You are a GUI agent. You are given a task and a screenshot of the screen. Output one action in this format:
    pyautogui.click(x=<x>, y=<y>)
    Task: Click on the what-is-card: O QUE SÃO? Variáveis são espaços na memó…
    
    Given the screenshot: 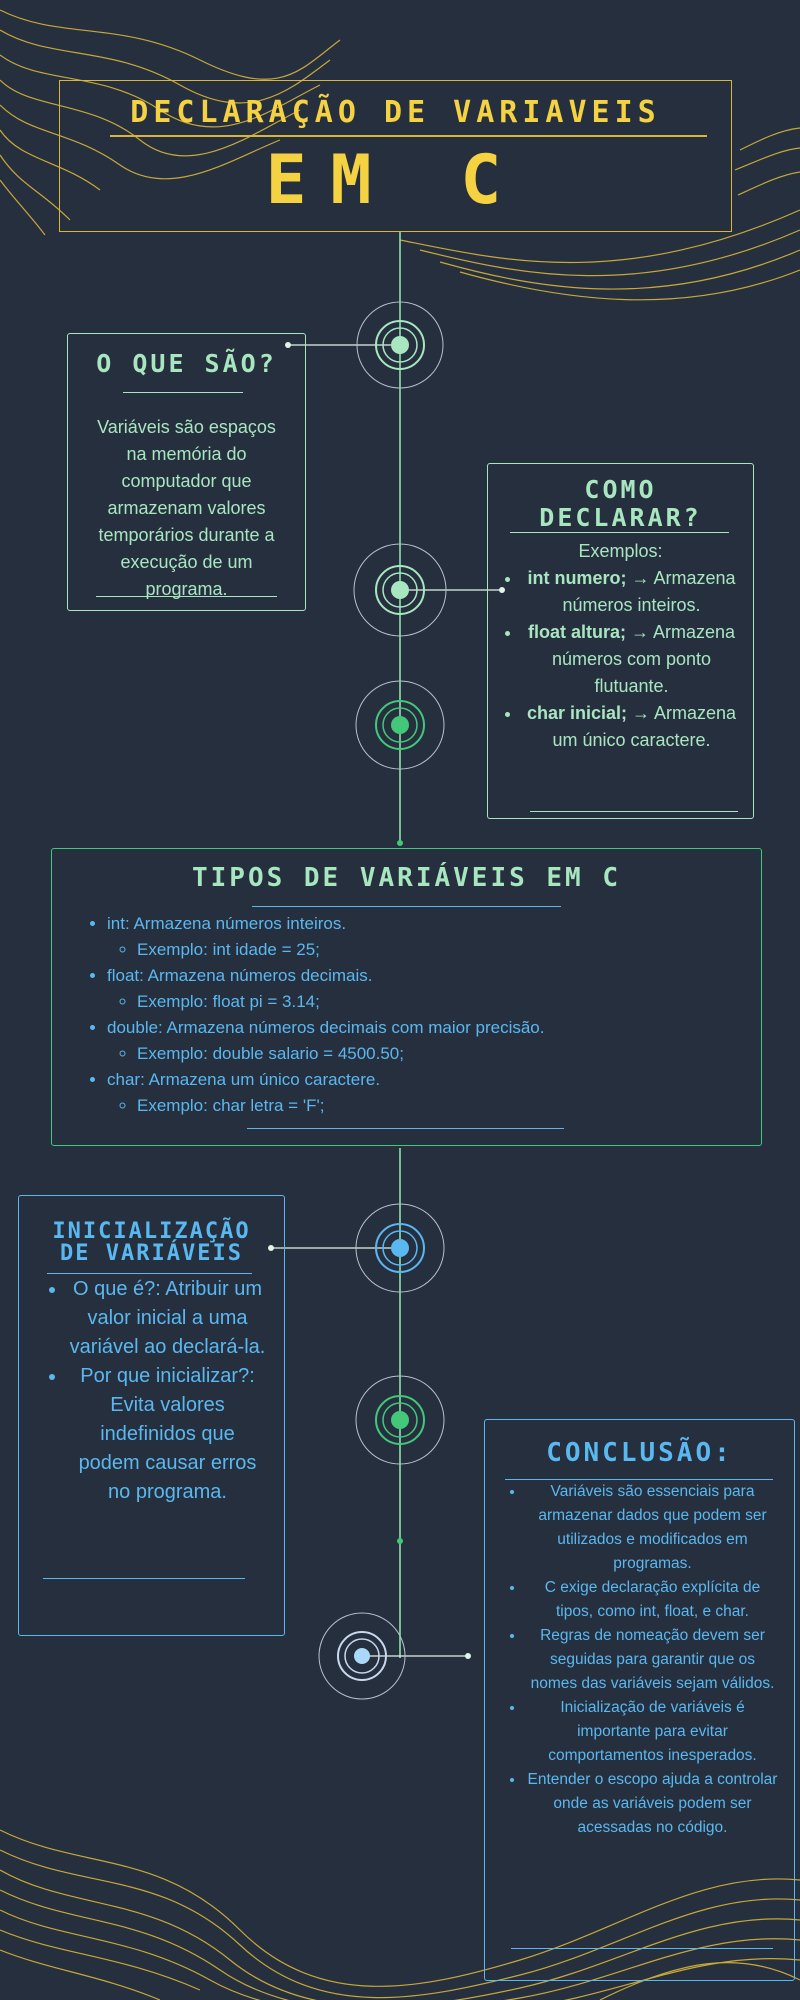 What is the action you would take?
    pyautogui.click(x=186, y=472)
    